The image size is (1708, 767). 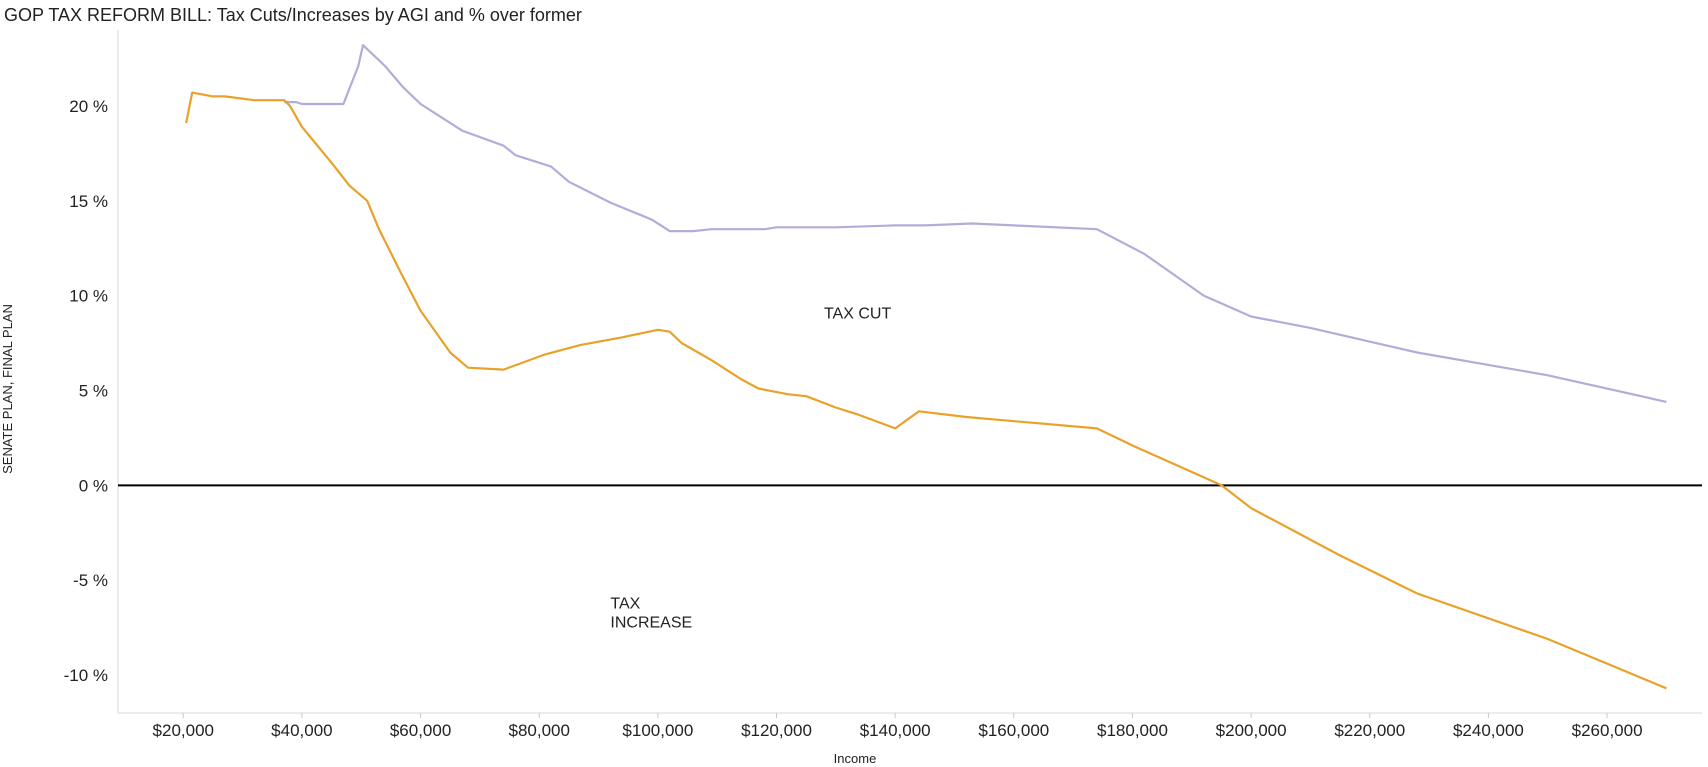 What do you see at coordinates (1607, 730) in the screenshot?
I see `x-tick-label: $260,000` at bounding box center [1607, 730].